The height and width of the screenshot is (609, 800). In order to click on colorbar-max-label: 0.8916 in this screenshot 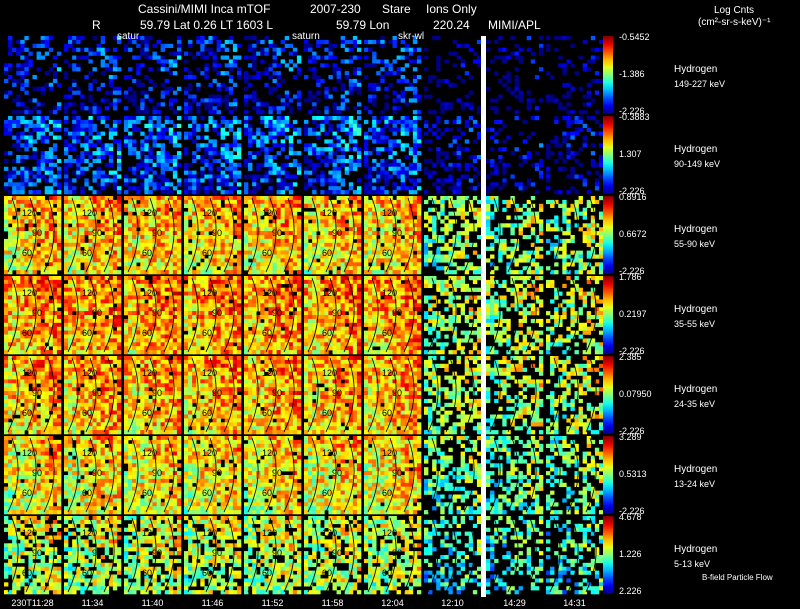, I will do `click(633, 197)`.